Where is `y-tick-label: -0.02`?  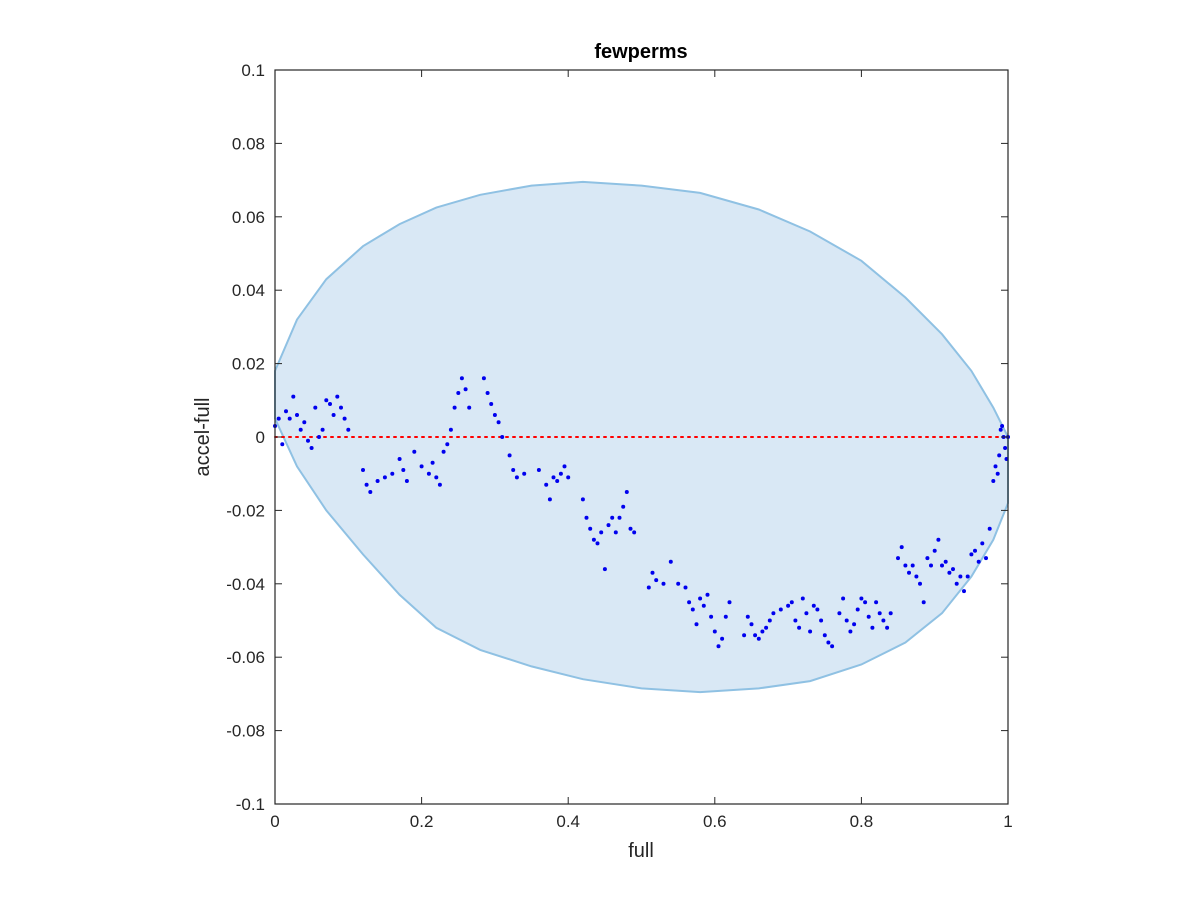 y-tick-label: -0.02 is located at coordinates (245, 510).